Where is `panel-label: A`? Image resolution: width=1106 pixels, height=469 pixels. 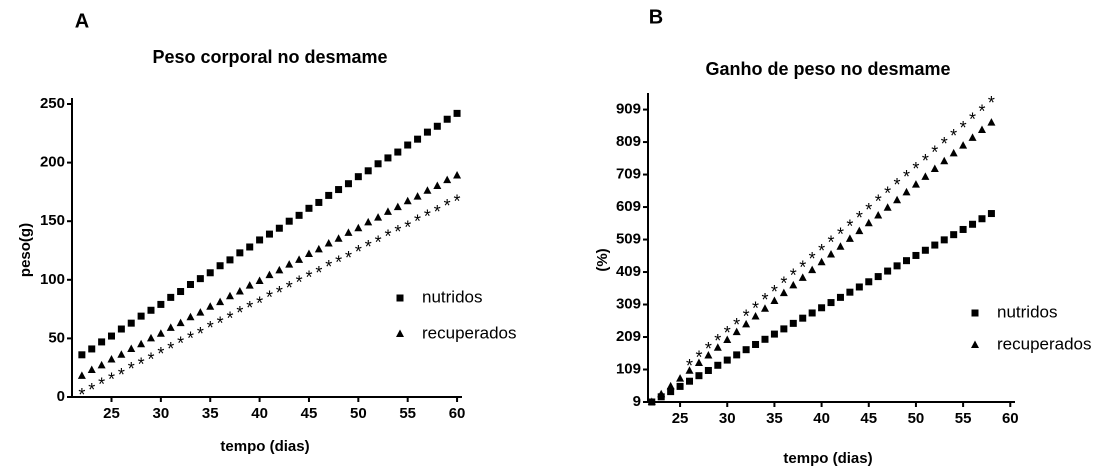
panel-label: A is located at coordinates (82, 21).